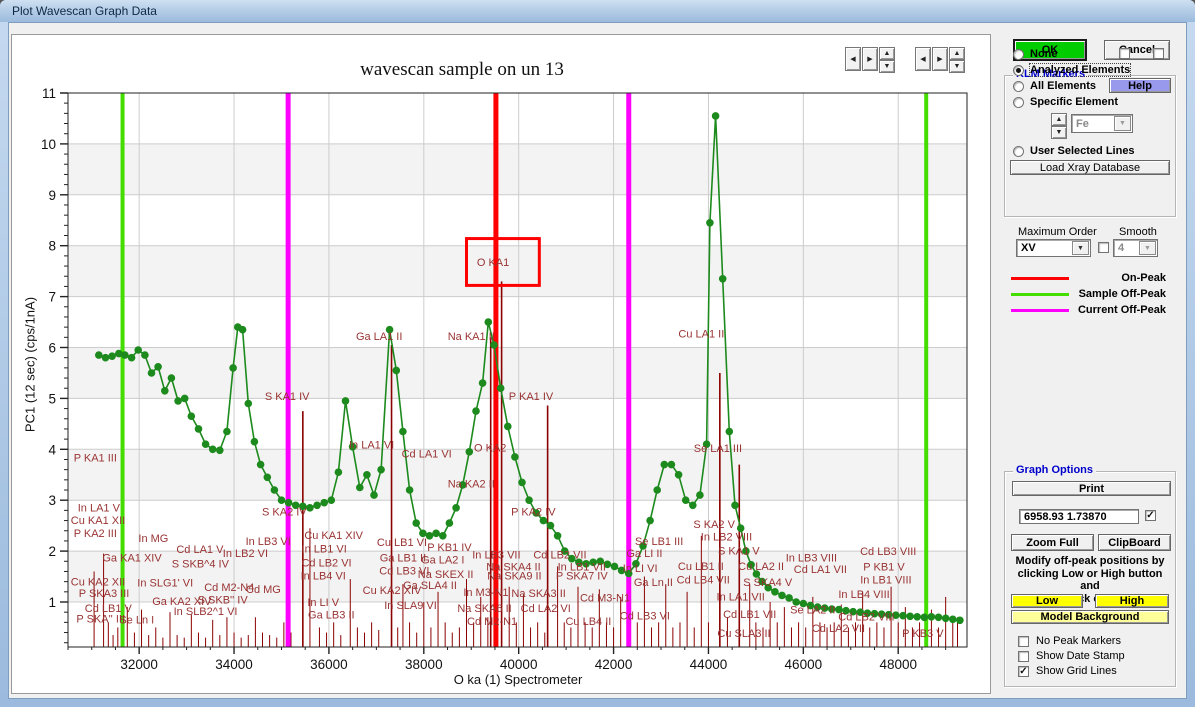  I want to click on maximum-order-select: XV ▼, so click(1053, 248).